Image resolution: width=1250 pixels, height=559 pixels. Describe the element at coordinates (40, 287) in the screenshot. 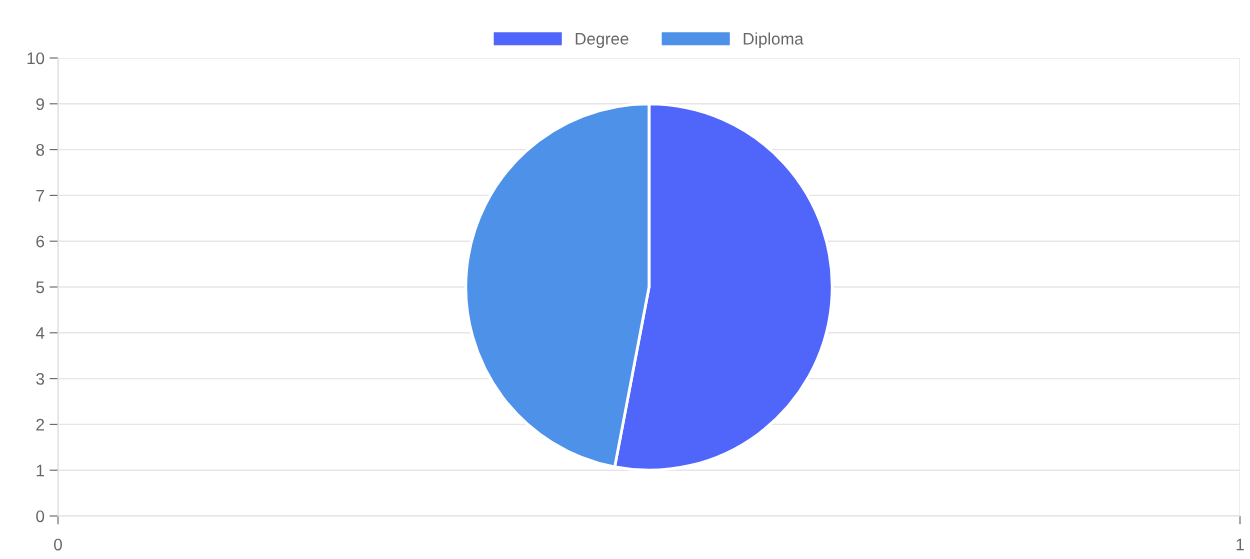

I see `y-tick-label: 5` at that location.